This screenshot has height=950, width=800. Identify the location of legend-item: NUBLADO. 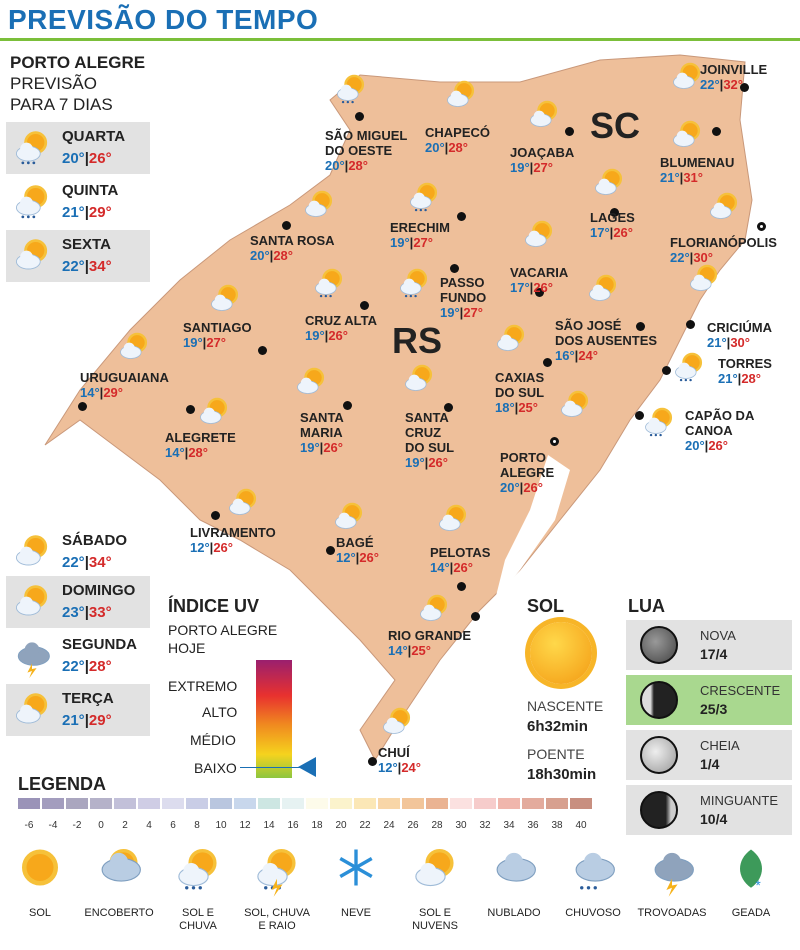
(514, 882).